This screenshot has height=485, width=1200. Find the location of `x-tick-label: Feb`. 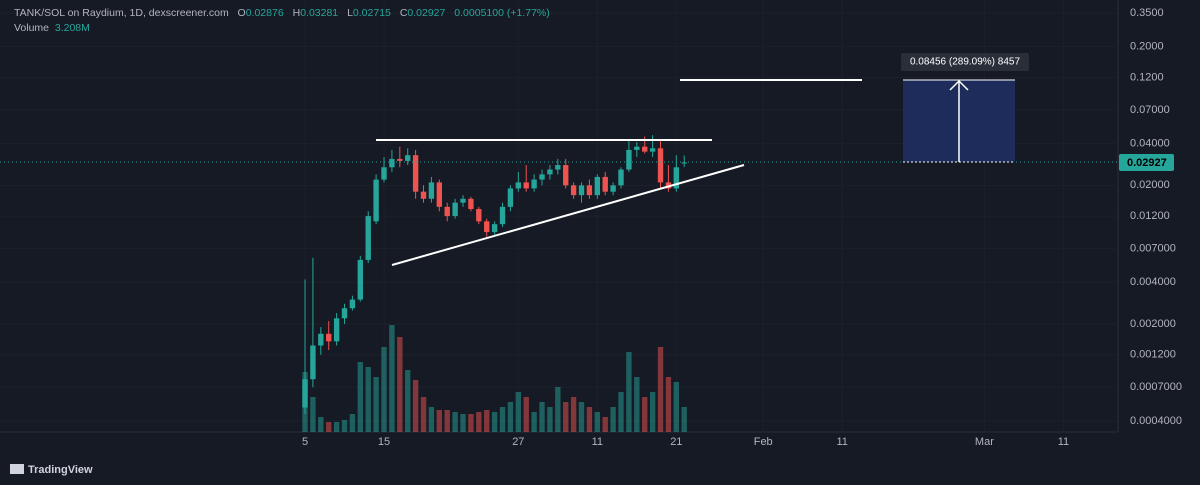

x-tick-label: Feb is located at coordinates (763, 442).